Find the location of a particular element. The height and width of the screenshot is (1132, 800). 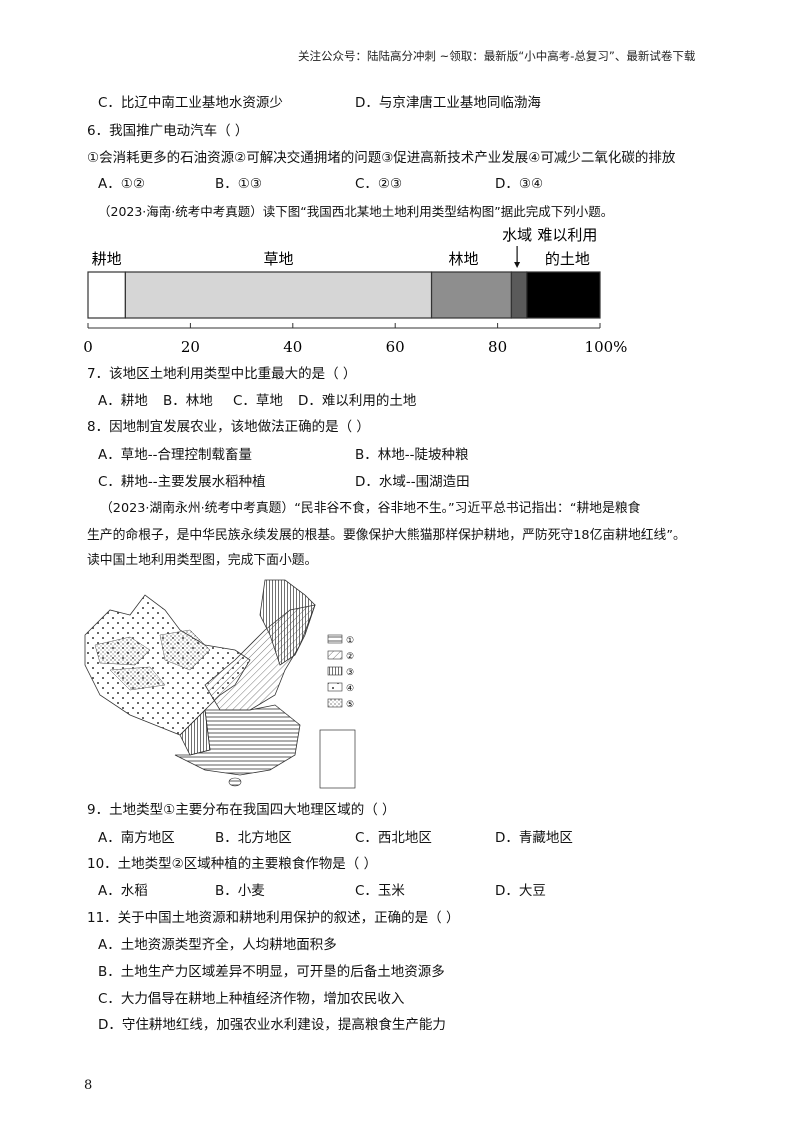

map-legend: ① ② ③ ④ ⑤ is located at coordinates (340, 672).